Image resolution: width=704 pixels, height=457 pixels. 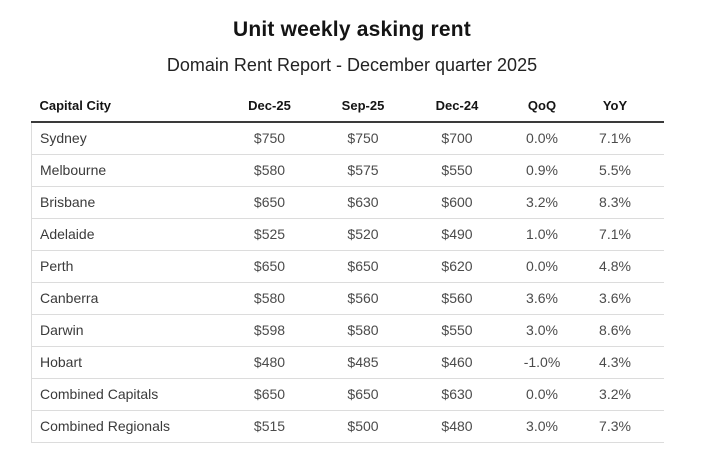 I want to click on value-cell: 5.5%, so click(x=622, y=170).